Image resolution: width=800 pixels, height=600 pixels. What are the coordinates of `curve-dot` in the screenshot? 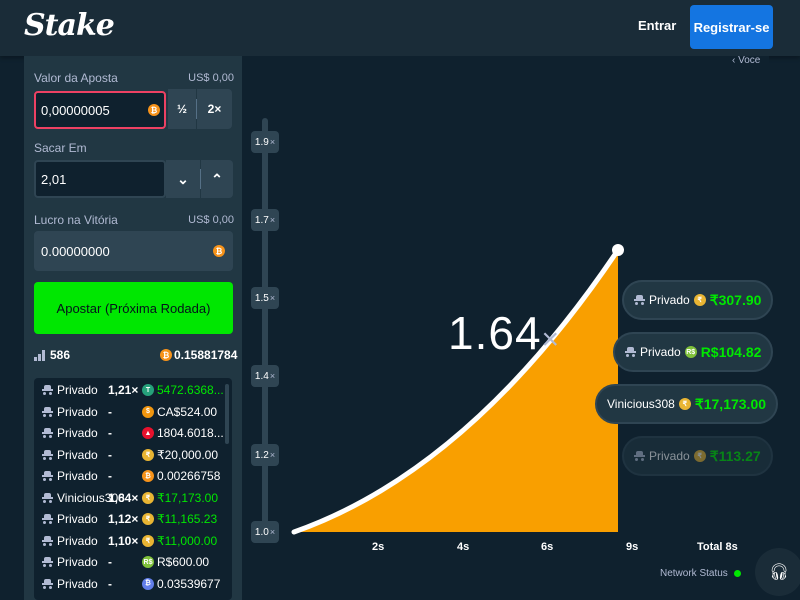 It's located at (618, 250).